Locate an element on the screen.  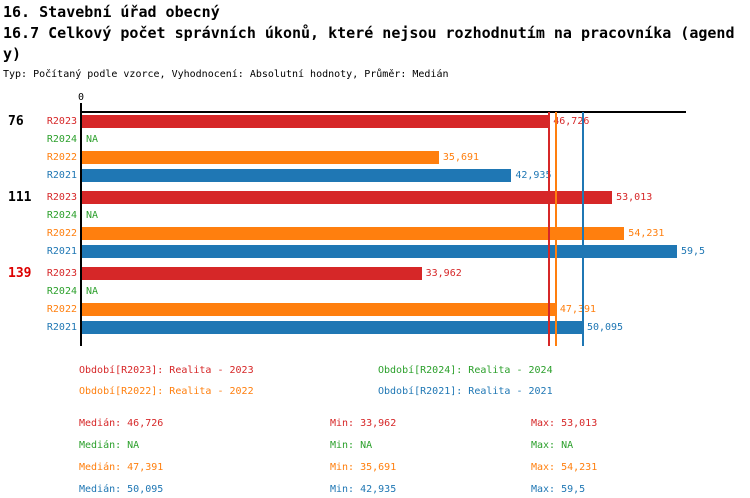
stat-median: Medián: NA is located at coordinates (109, 445).